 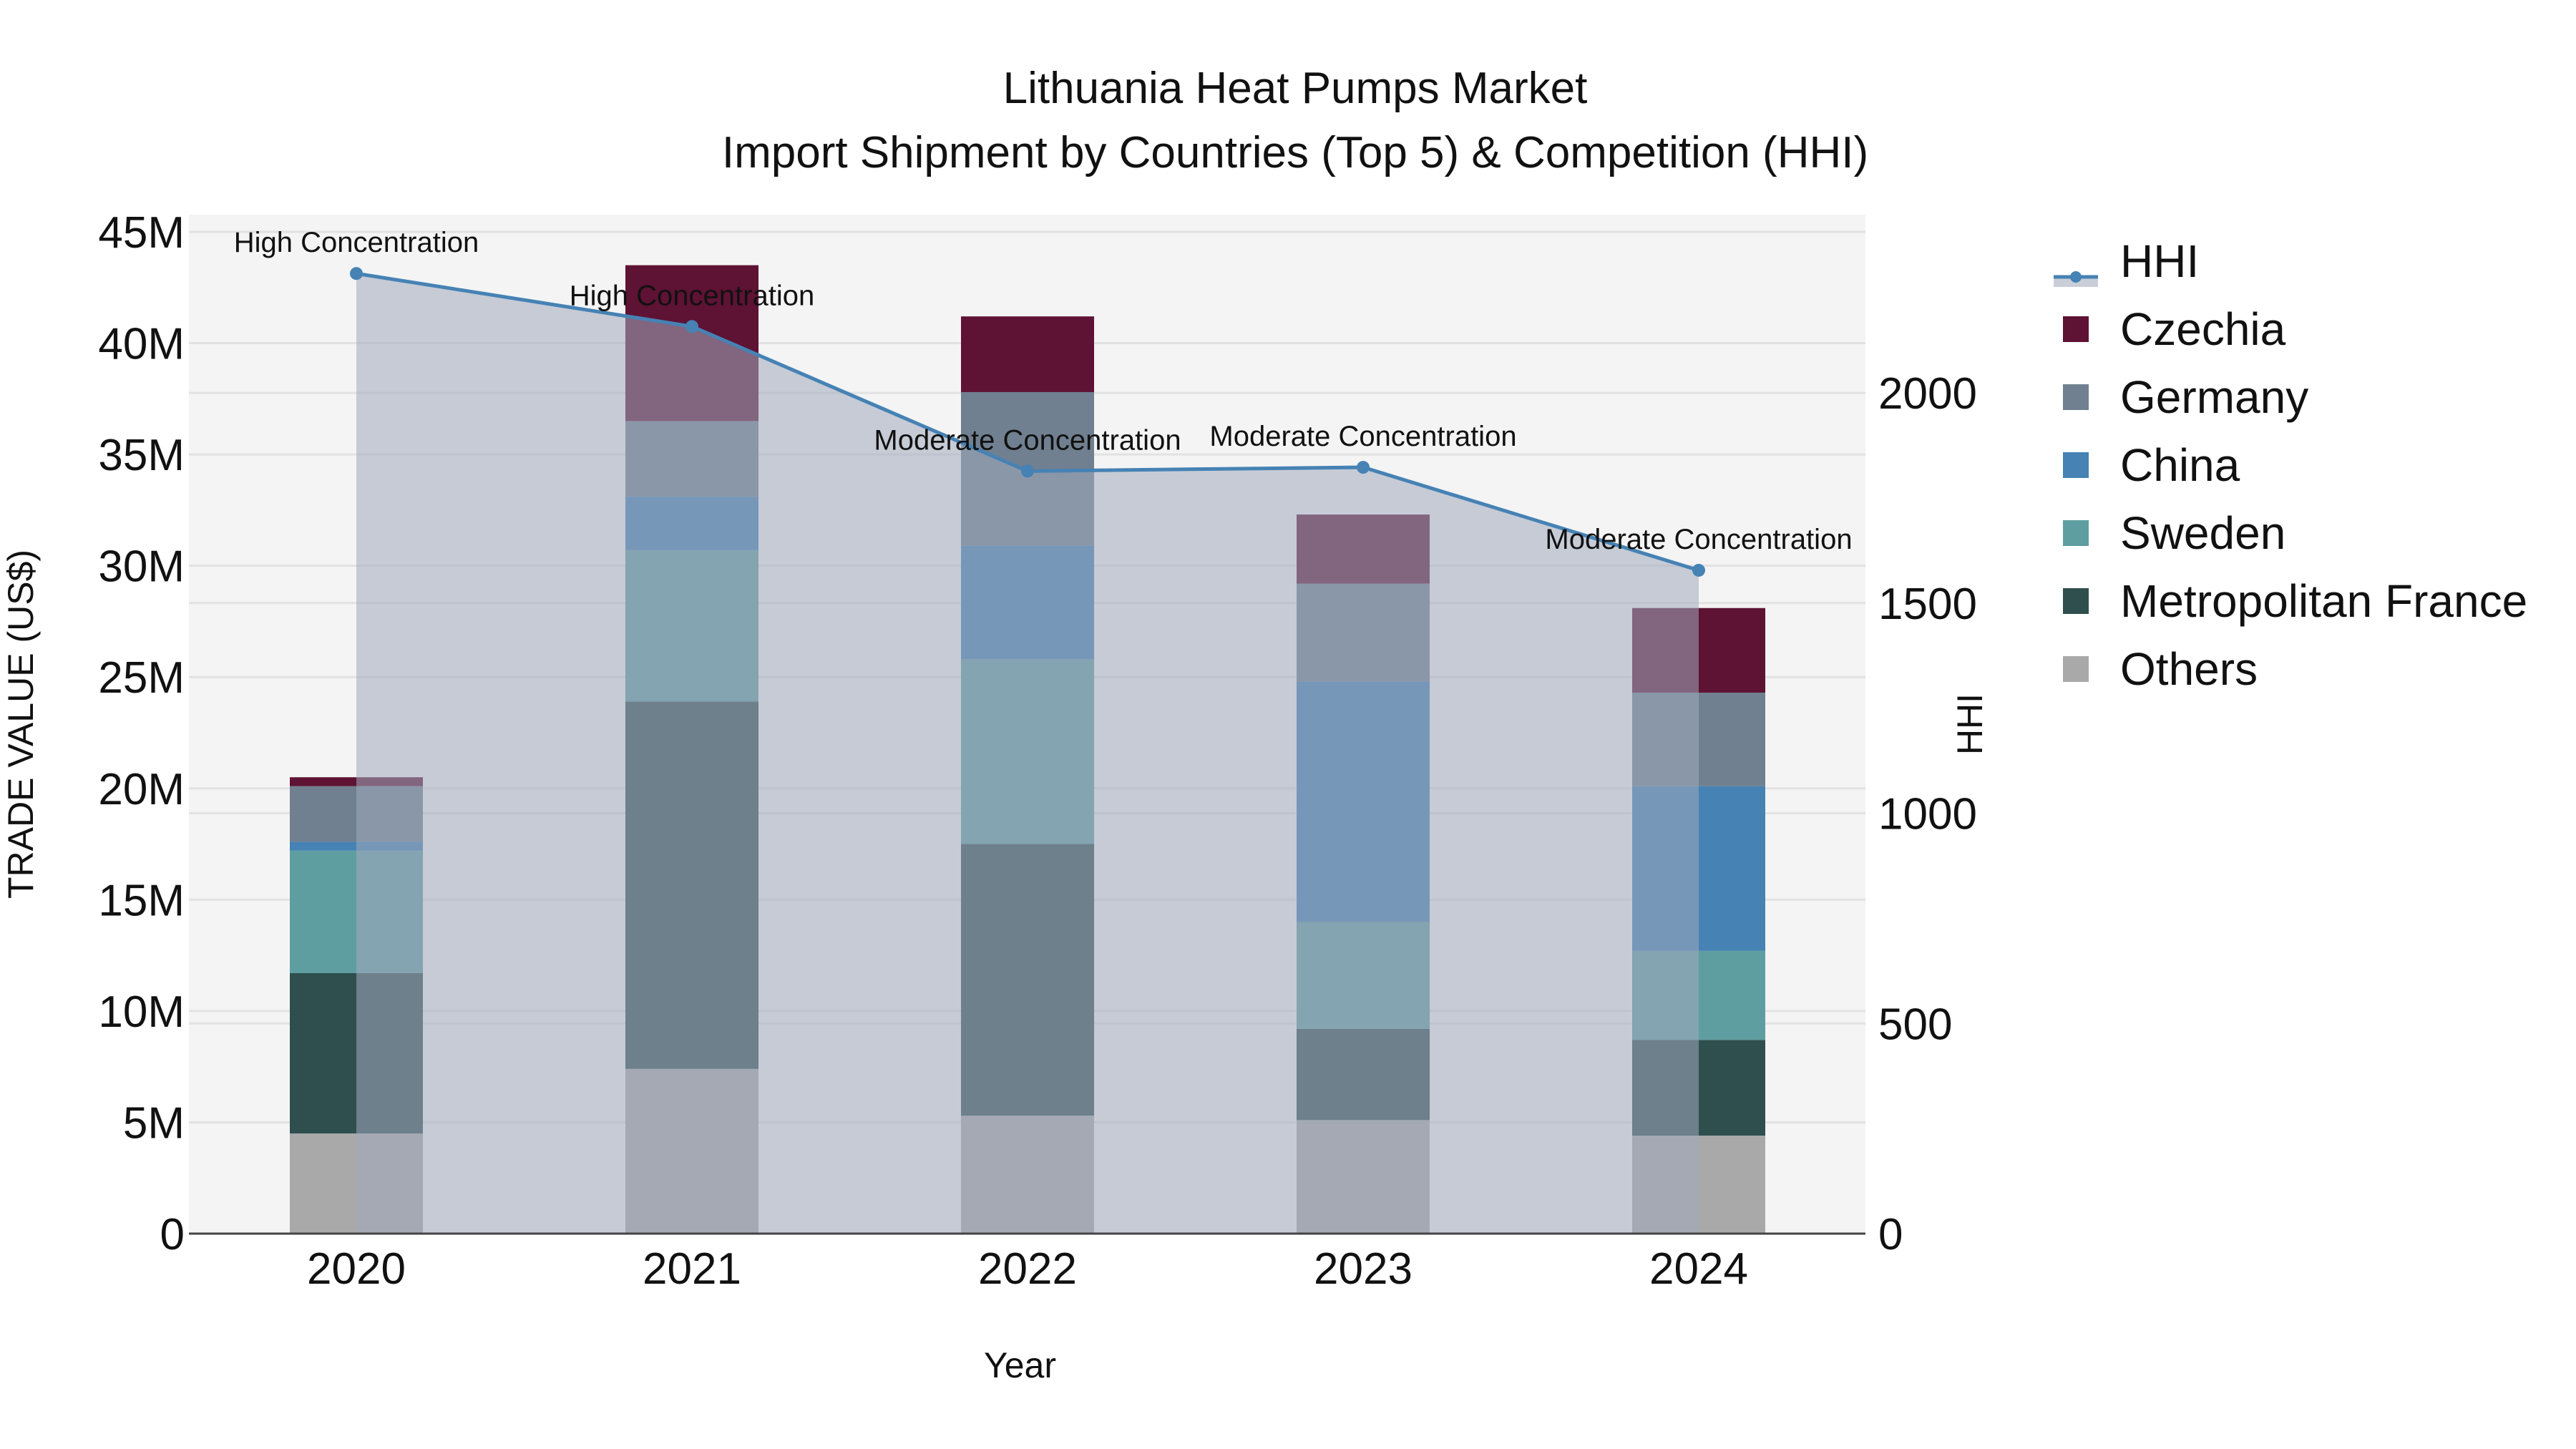 I want to click on x-tick-label: 2021, so click(x=692, y=1269).